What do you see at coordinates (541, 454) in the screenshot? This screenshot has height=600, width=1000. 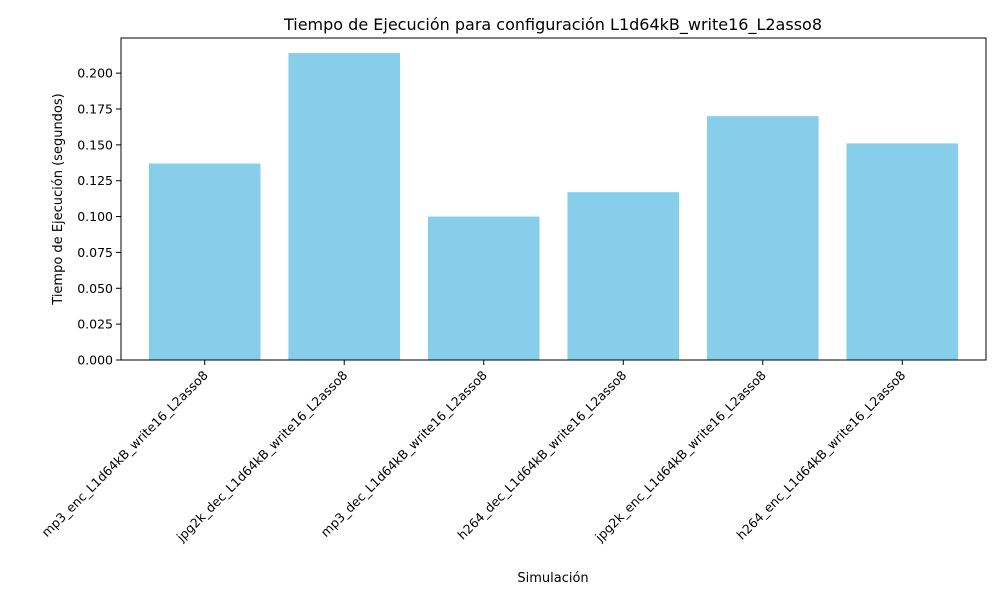 I see `x-tick-label: h264_dec_L1d64kB_write16_L2asso8` at bounding box center [541, 454].